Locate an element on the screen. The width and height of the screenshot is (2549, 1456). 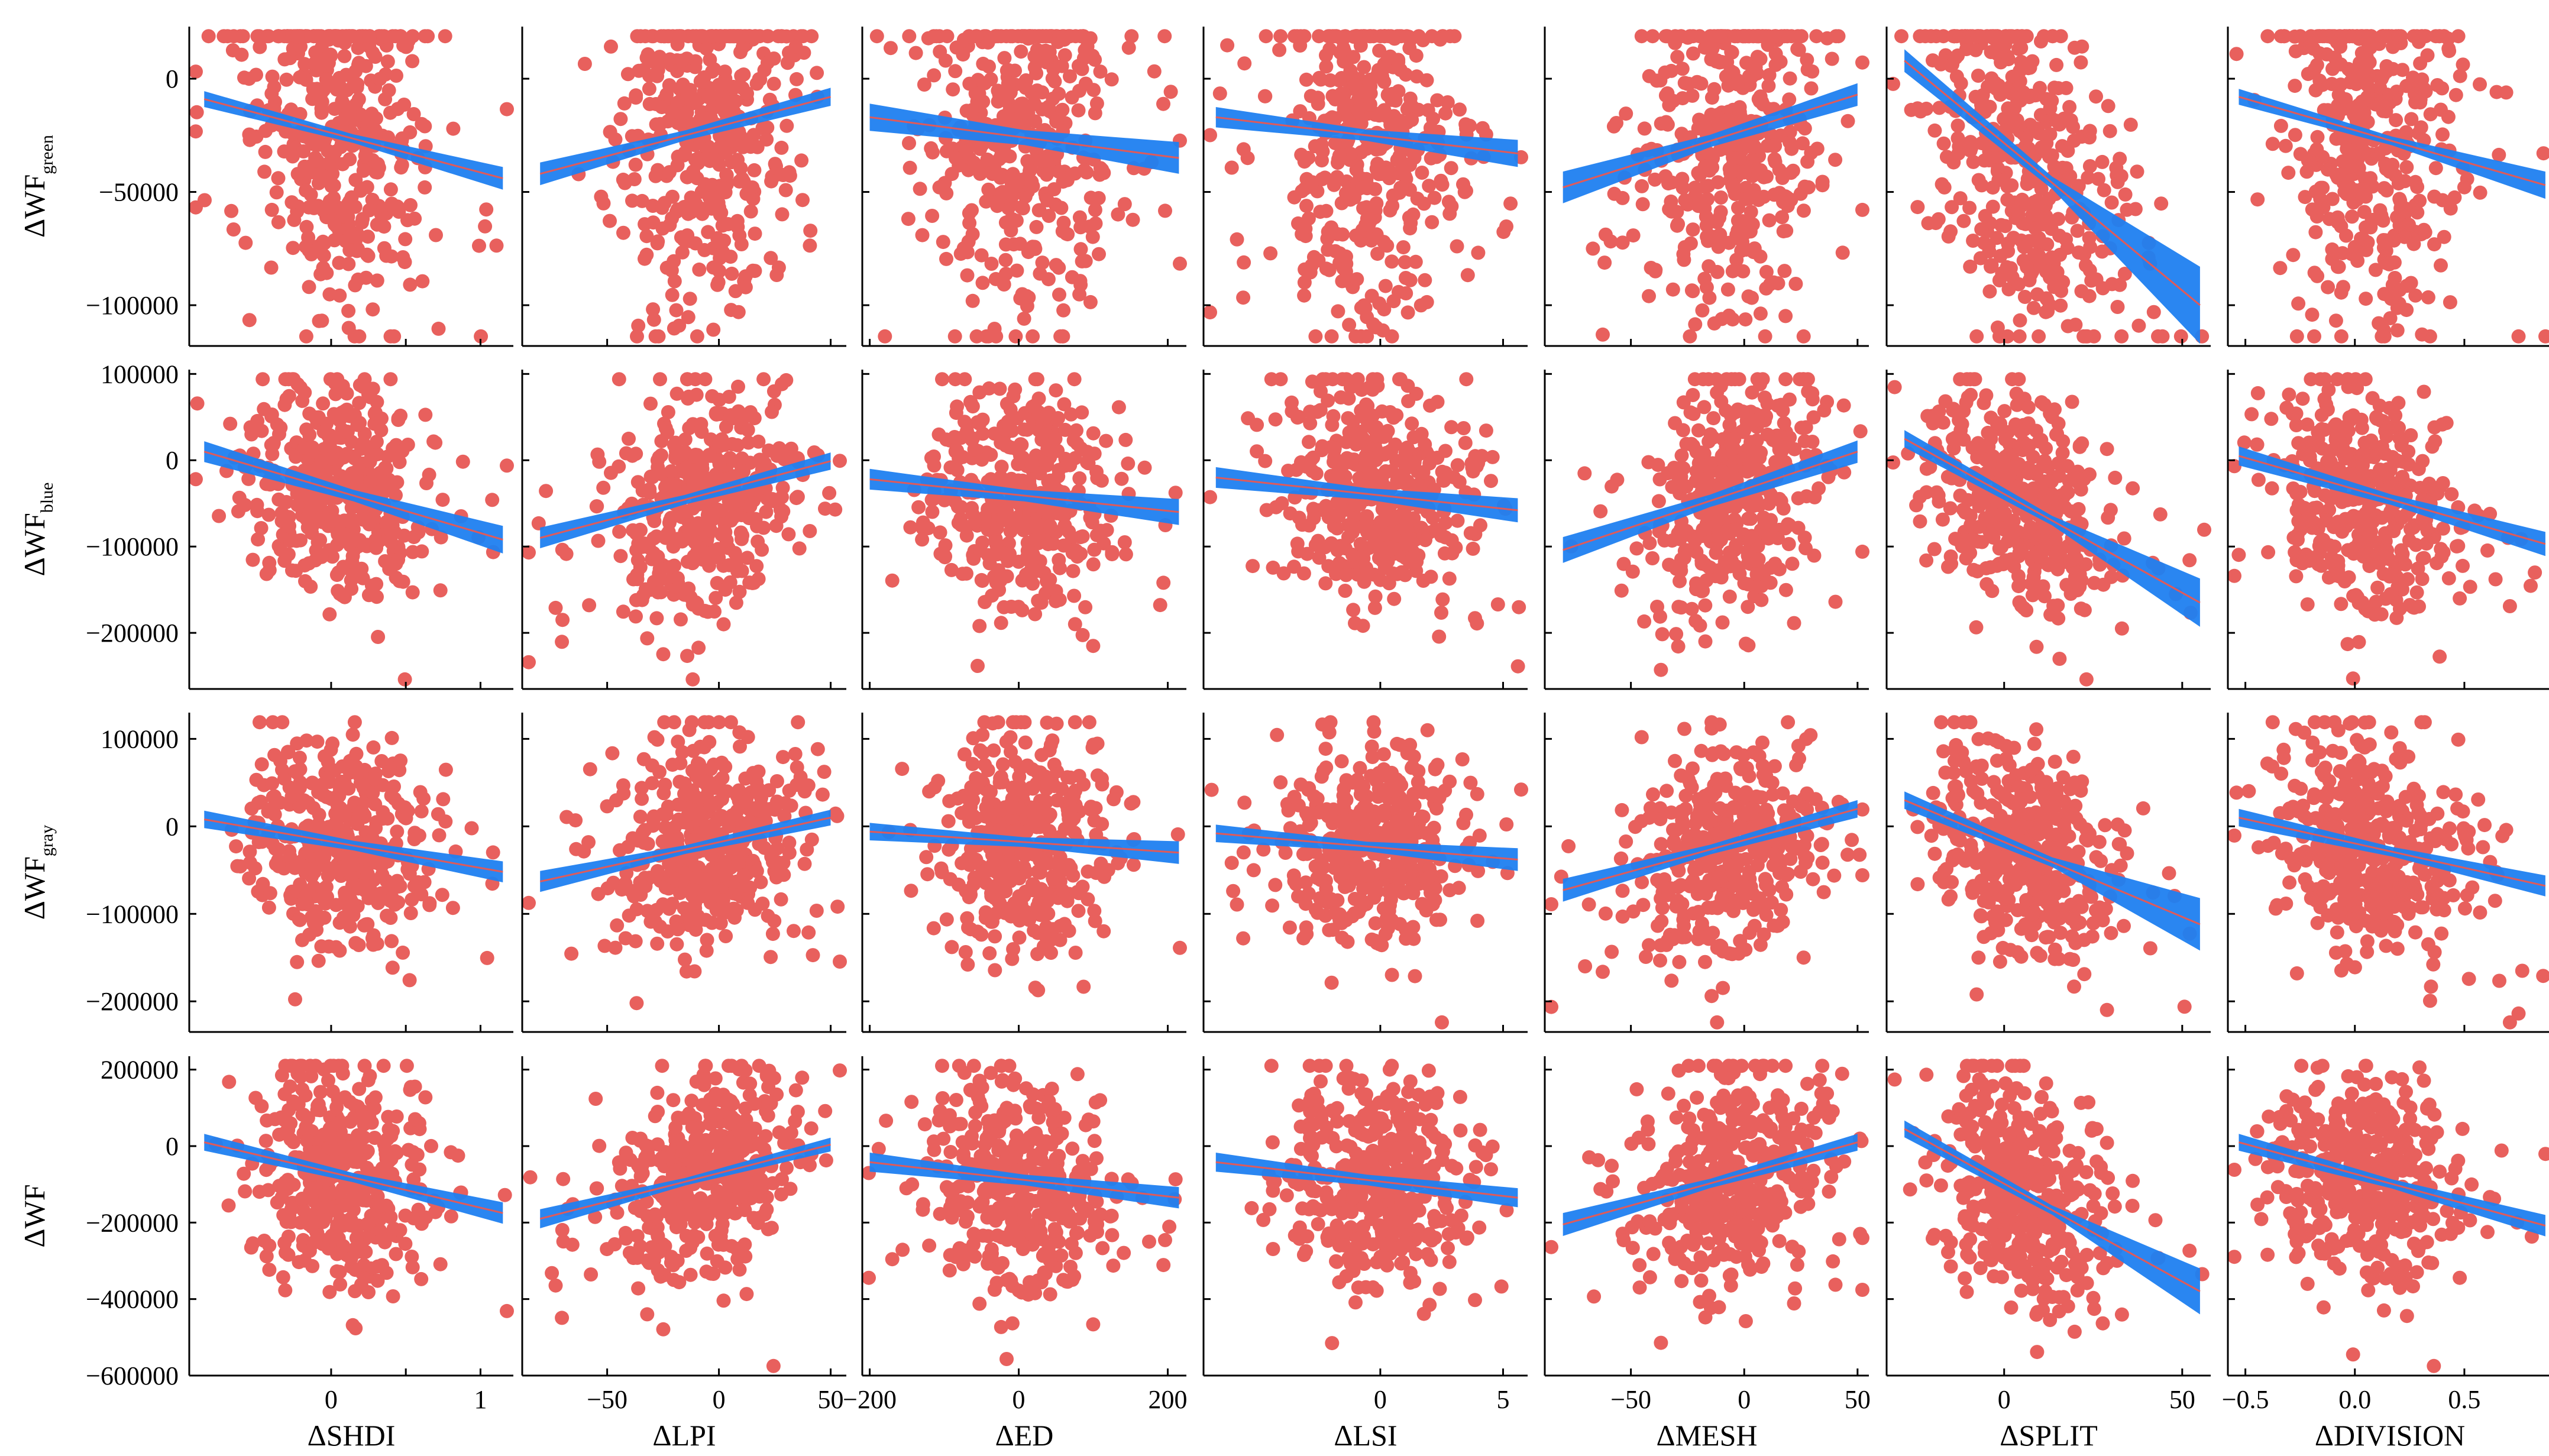
regression-line is located at coordinates (353, 139).